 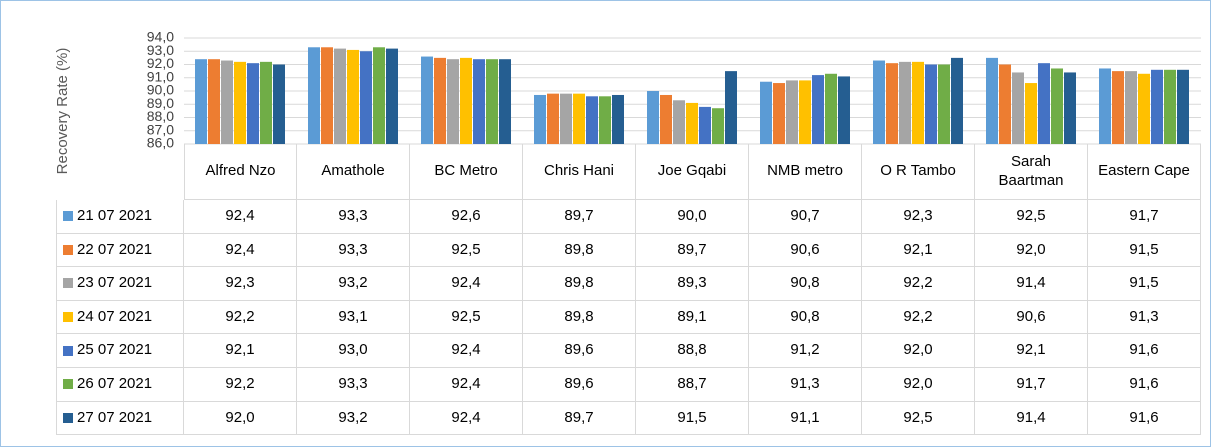 What do you see at coordinates (805, 317) in the screenshot?
I see `value-label: 90,8` at bounding box center [805, 317].